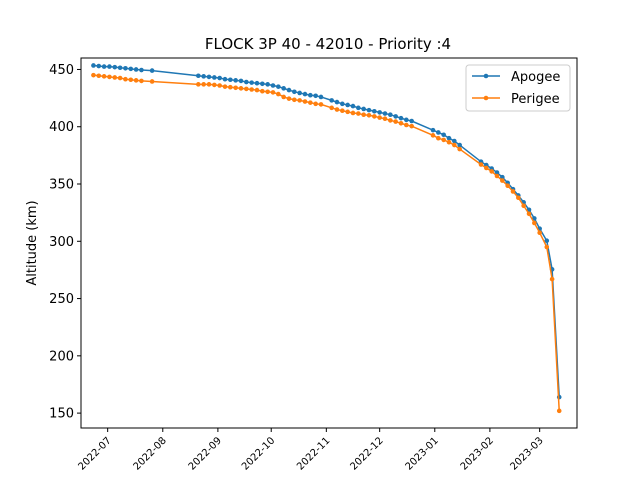 This screenshot has width=640, height=480. Describe the element at coordinates (94, 453) in the screenshot. I see `x-tick-label: 2022-07` at that location.